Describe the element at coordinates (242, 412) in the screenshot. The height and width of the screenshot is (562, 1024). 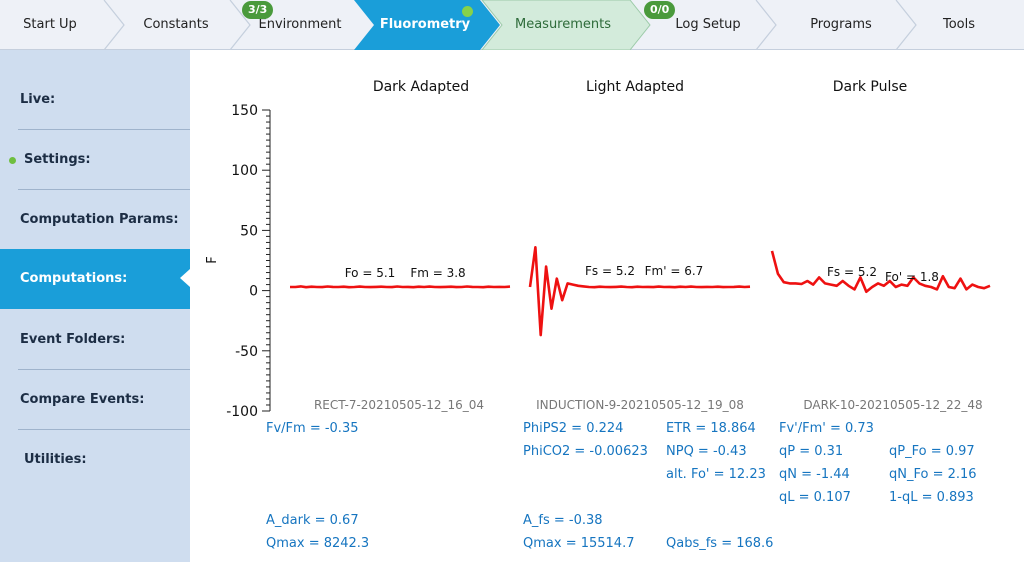
I see `y-tick-label: -100` at that location.